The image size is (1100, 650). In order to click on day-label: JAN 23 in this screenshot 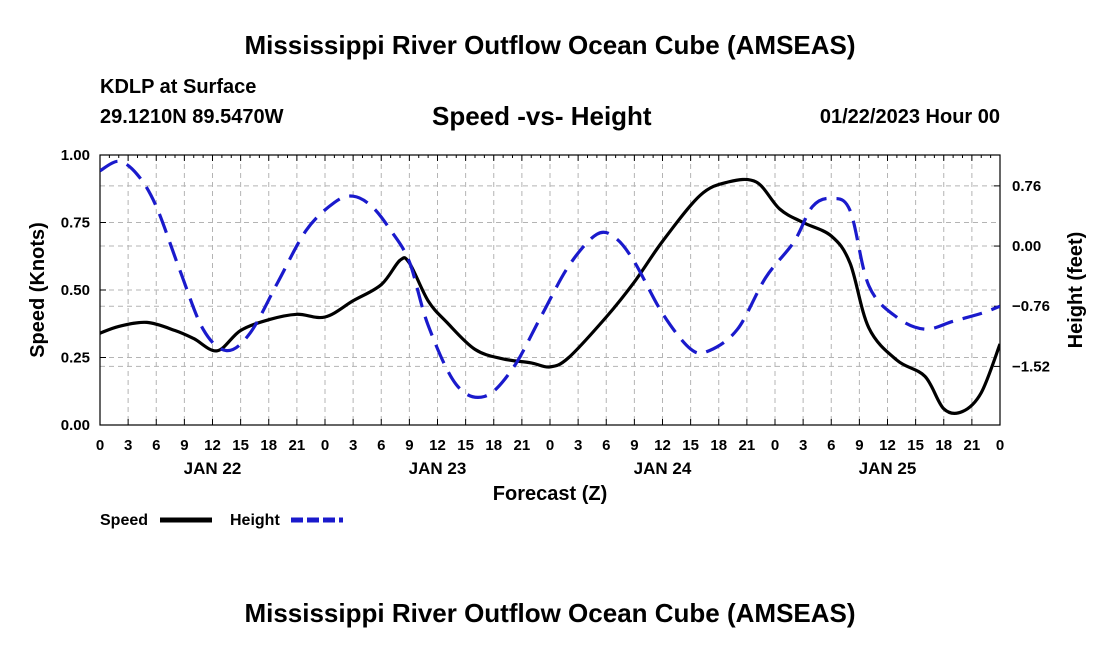, I will do `click(438, 468)`.